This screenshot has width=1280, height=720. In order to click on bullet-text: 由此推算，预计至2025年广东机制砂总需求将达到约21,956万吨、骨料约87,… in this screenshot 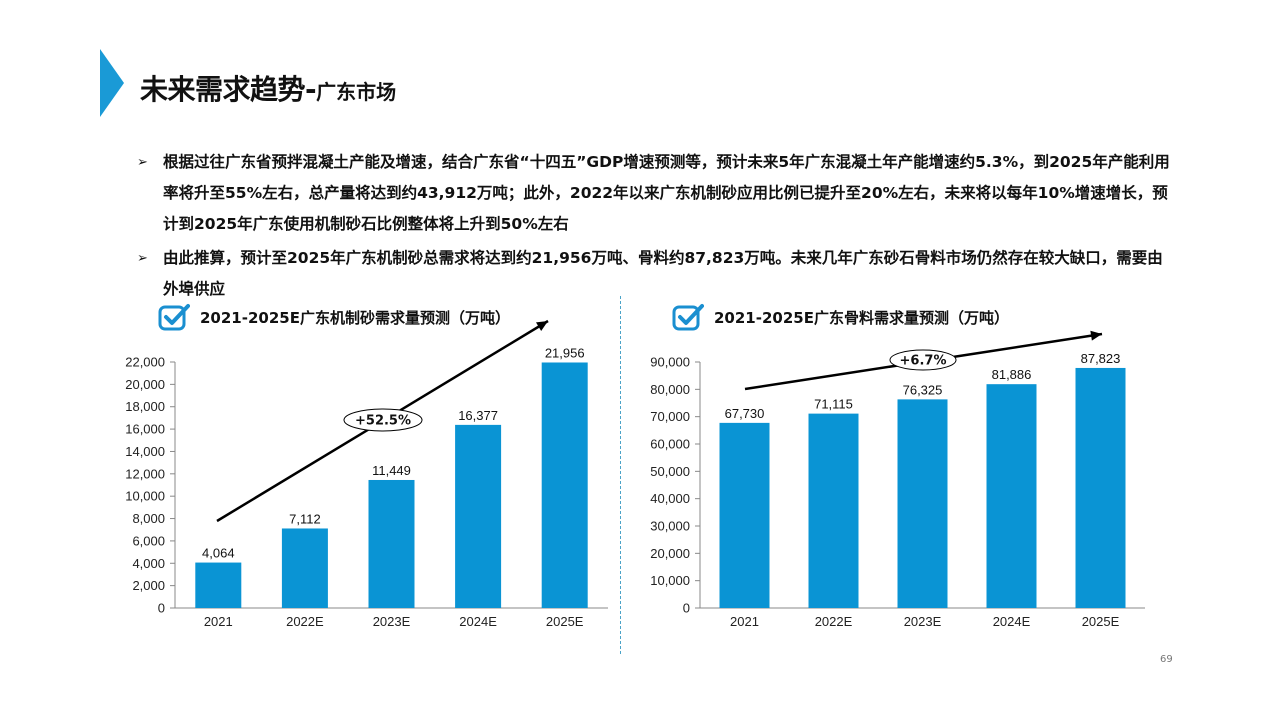, I will do `click(663, 273)`.